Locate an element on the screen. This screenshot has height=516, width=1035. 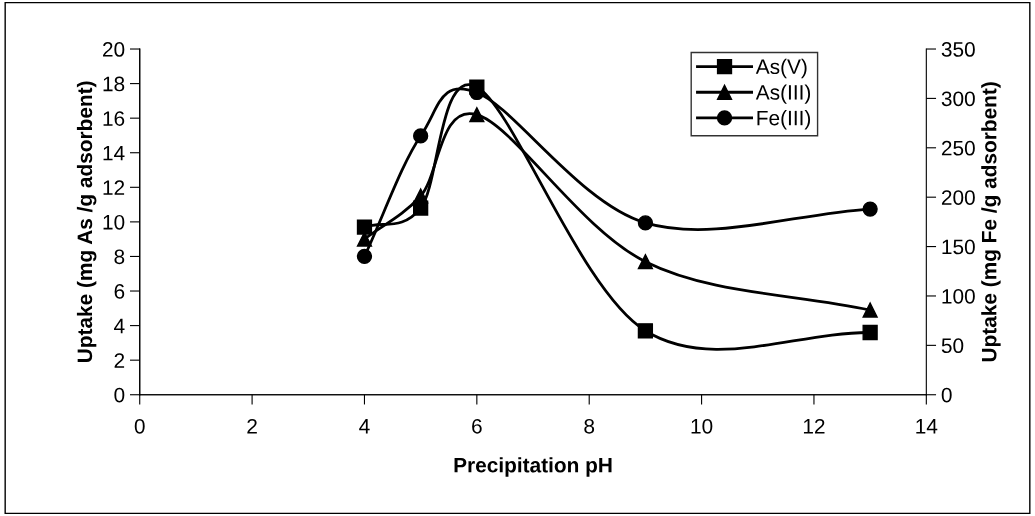
y2-tick-label: 150 is located at coordinates (958, 247).